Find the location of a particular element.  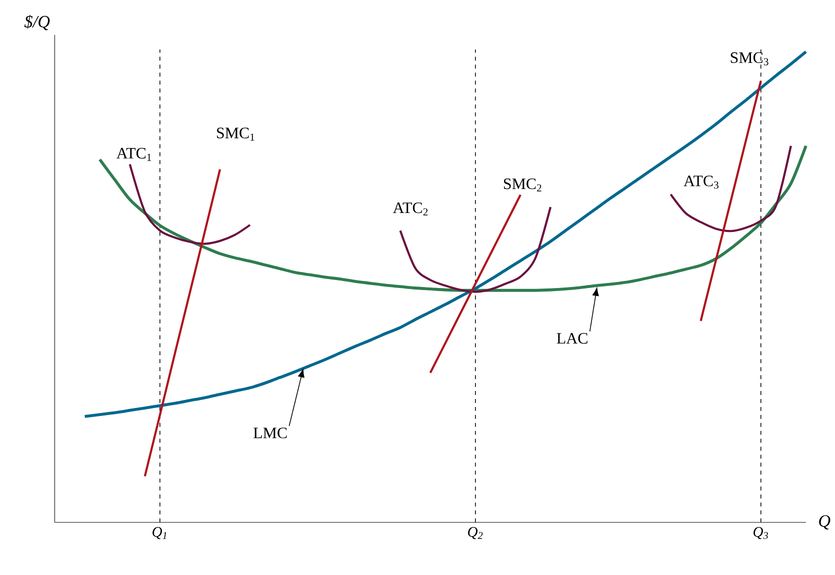

series-label: SMC$_{2}$ is located at coordinates (523, 185).